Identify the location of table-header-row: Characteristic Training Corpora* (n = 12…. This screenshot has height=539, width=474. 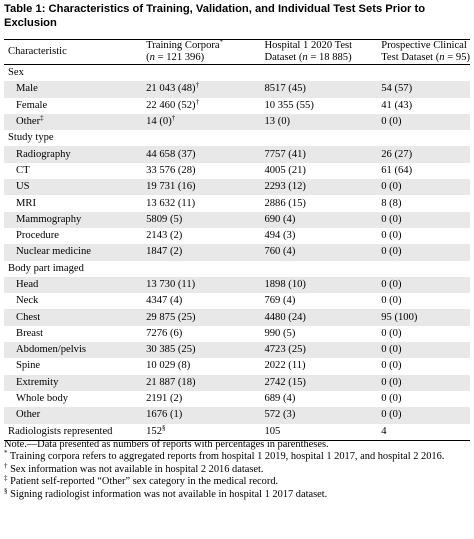
(237, 51).